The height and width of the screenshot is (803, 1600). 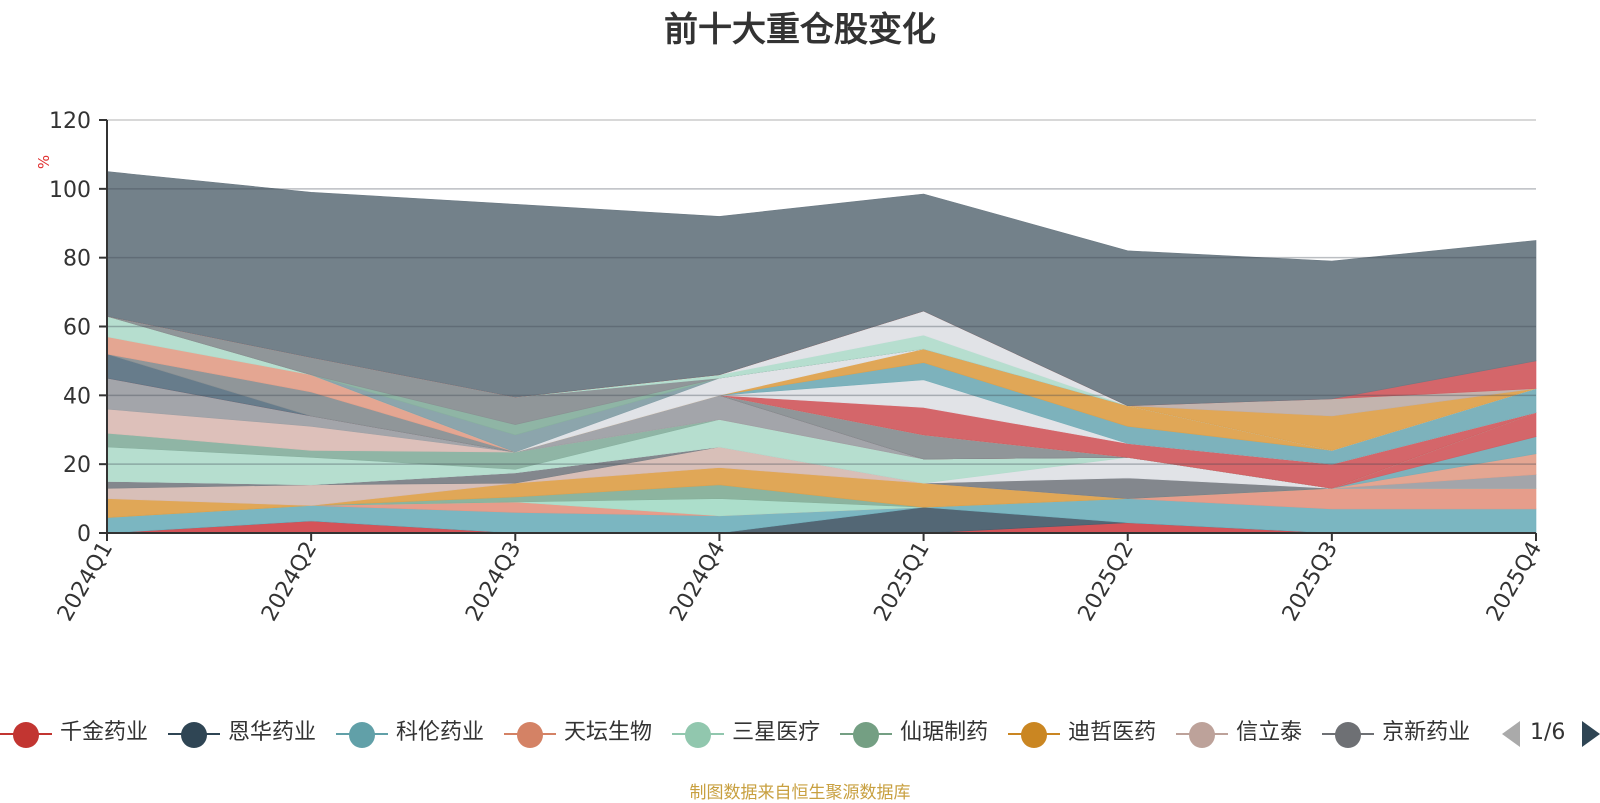 What do you see at coordinates (1112, 732) in the screenshot?
I see `legend-label: 迪哲医药` at bounding box center [1112, 732].